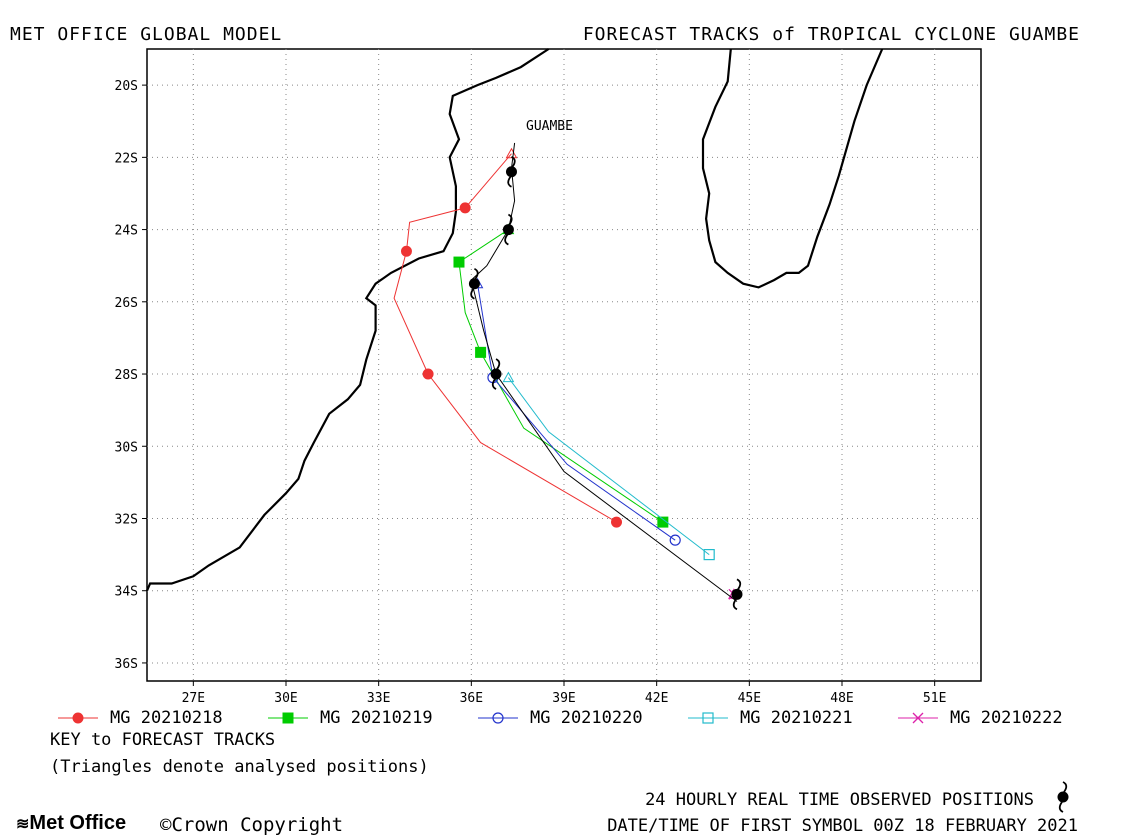 The image size is (1130, 840). What do you see at coordinates (71, 823) in the screenshot?
I see `met-office-logo: ≋ Met Office` at bounding box center [71, 823].